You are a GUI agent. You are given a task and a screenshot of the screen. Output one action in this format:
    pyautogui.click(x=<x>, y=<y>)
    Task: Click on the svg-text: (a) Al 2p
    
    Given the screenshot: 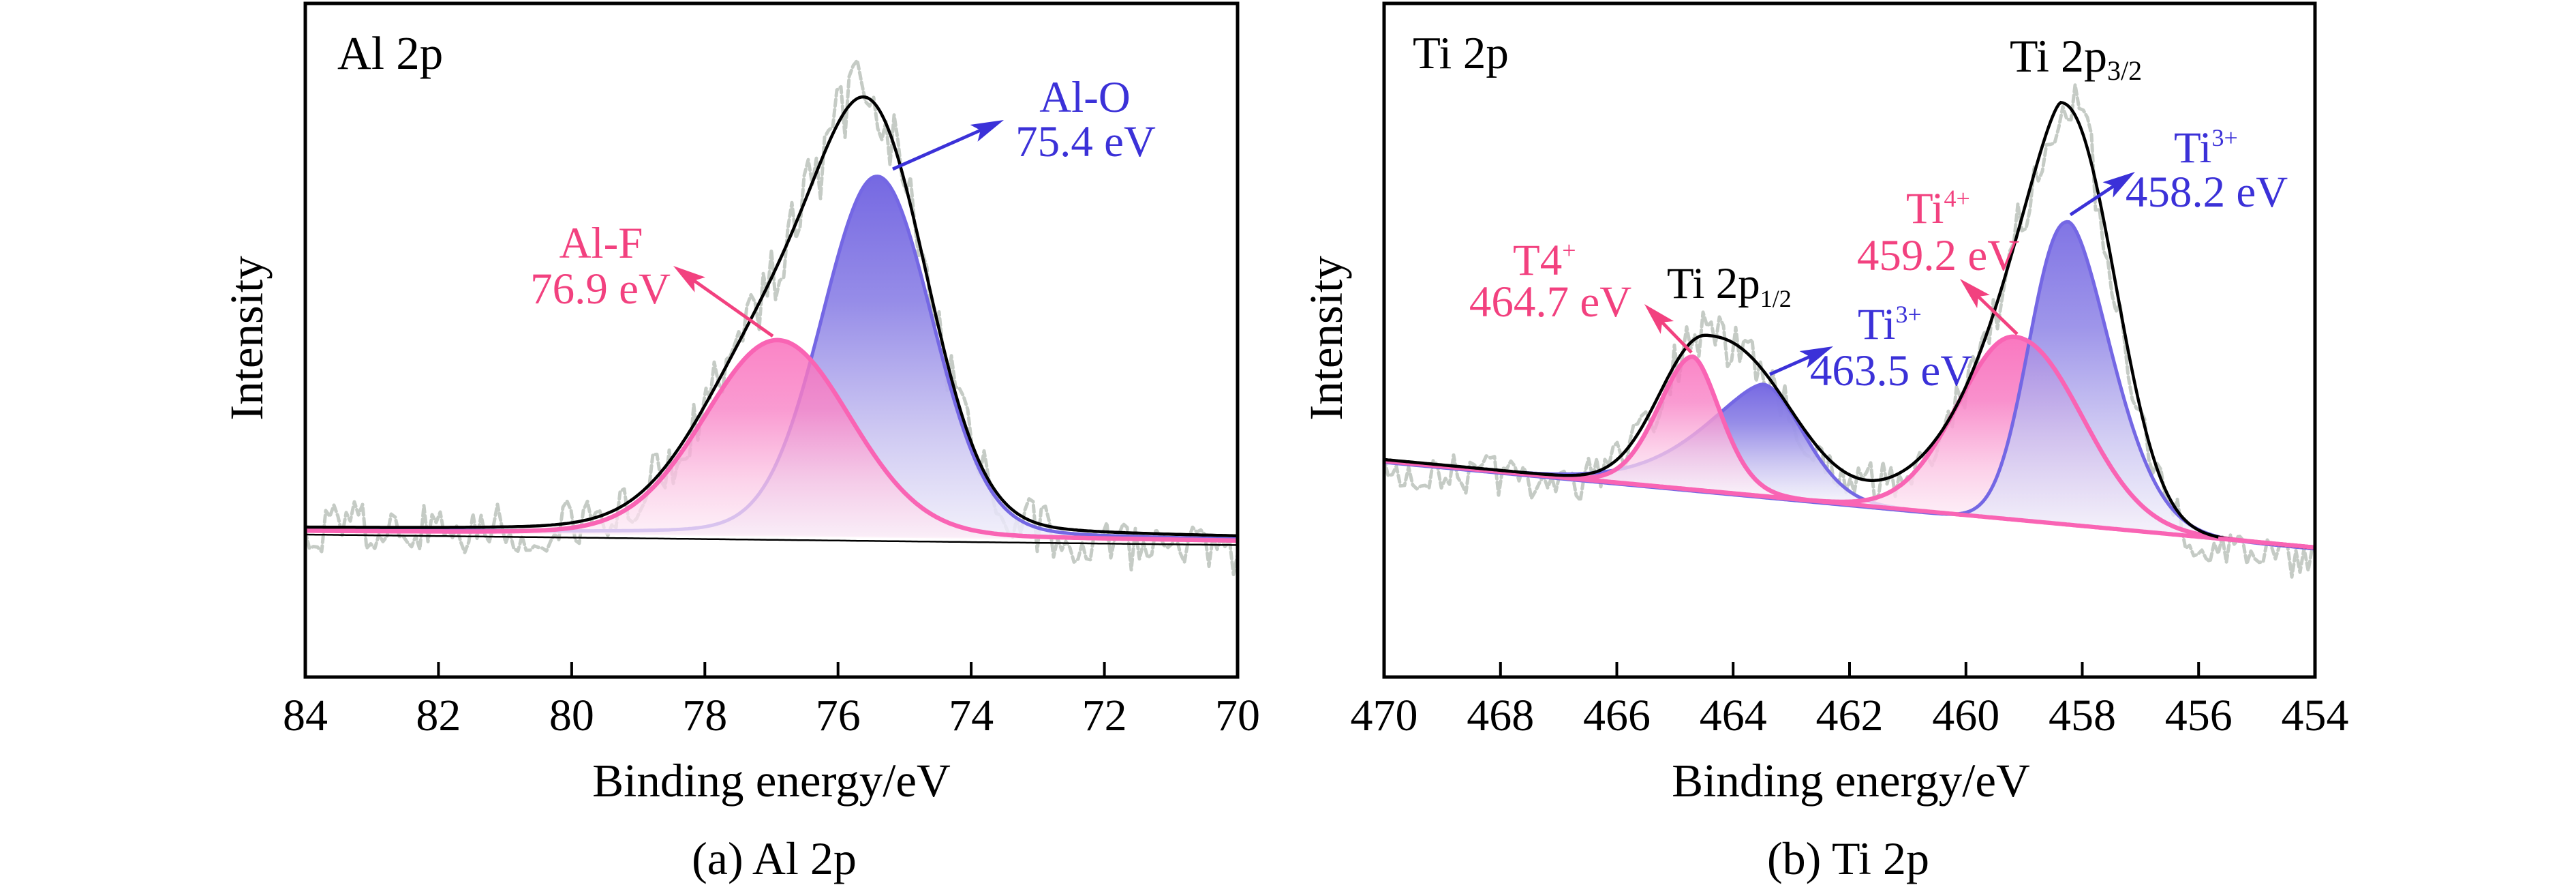 What is the action you would take?
    pyautogui.click(x=774, y=858)
    